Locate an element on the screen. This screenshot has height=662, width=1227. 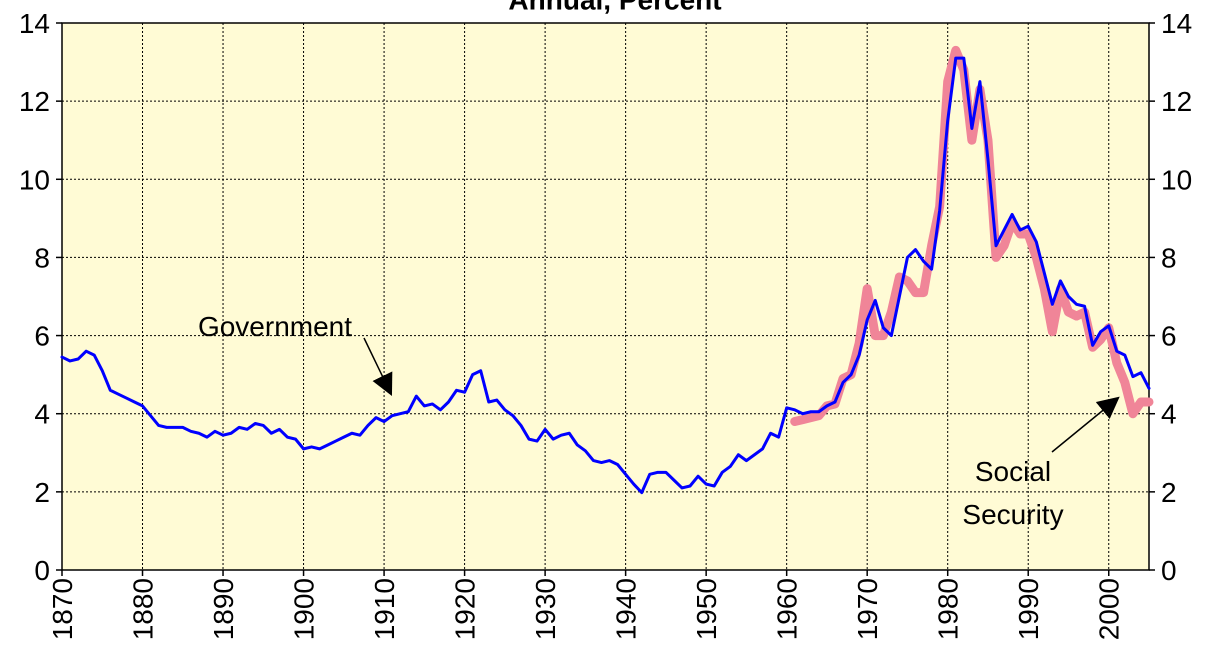
annotation: Government is located at coordinates (275, 326).